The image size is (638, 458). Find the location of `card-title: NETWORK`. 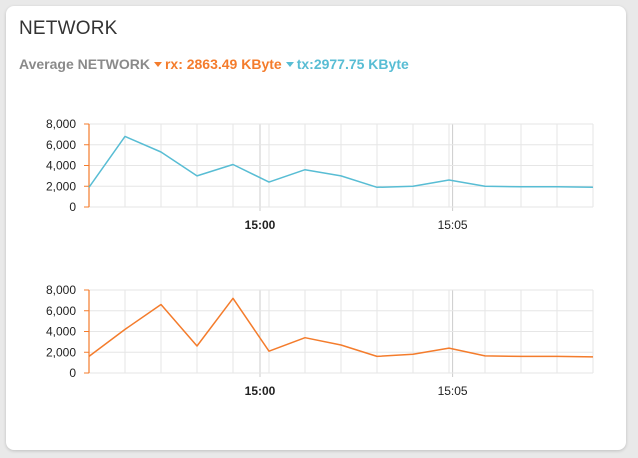

card-title: NETWORK is located at coordinates (68, 28).